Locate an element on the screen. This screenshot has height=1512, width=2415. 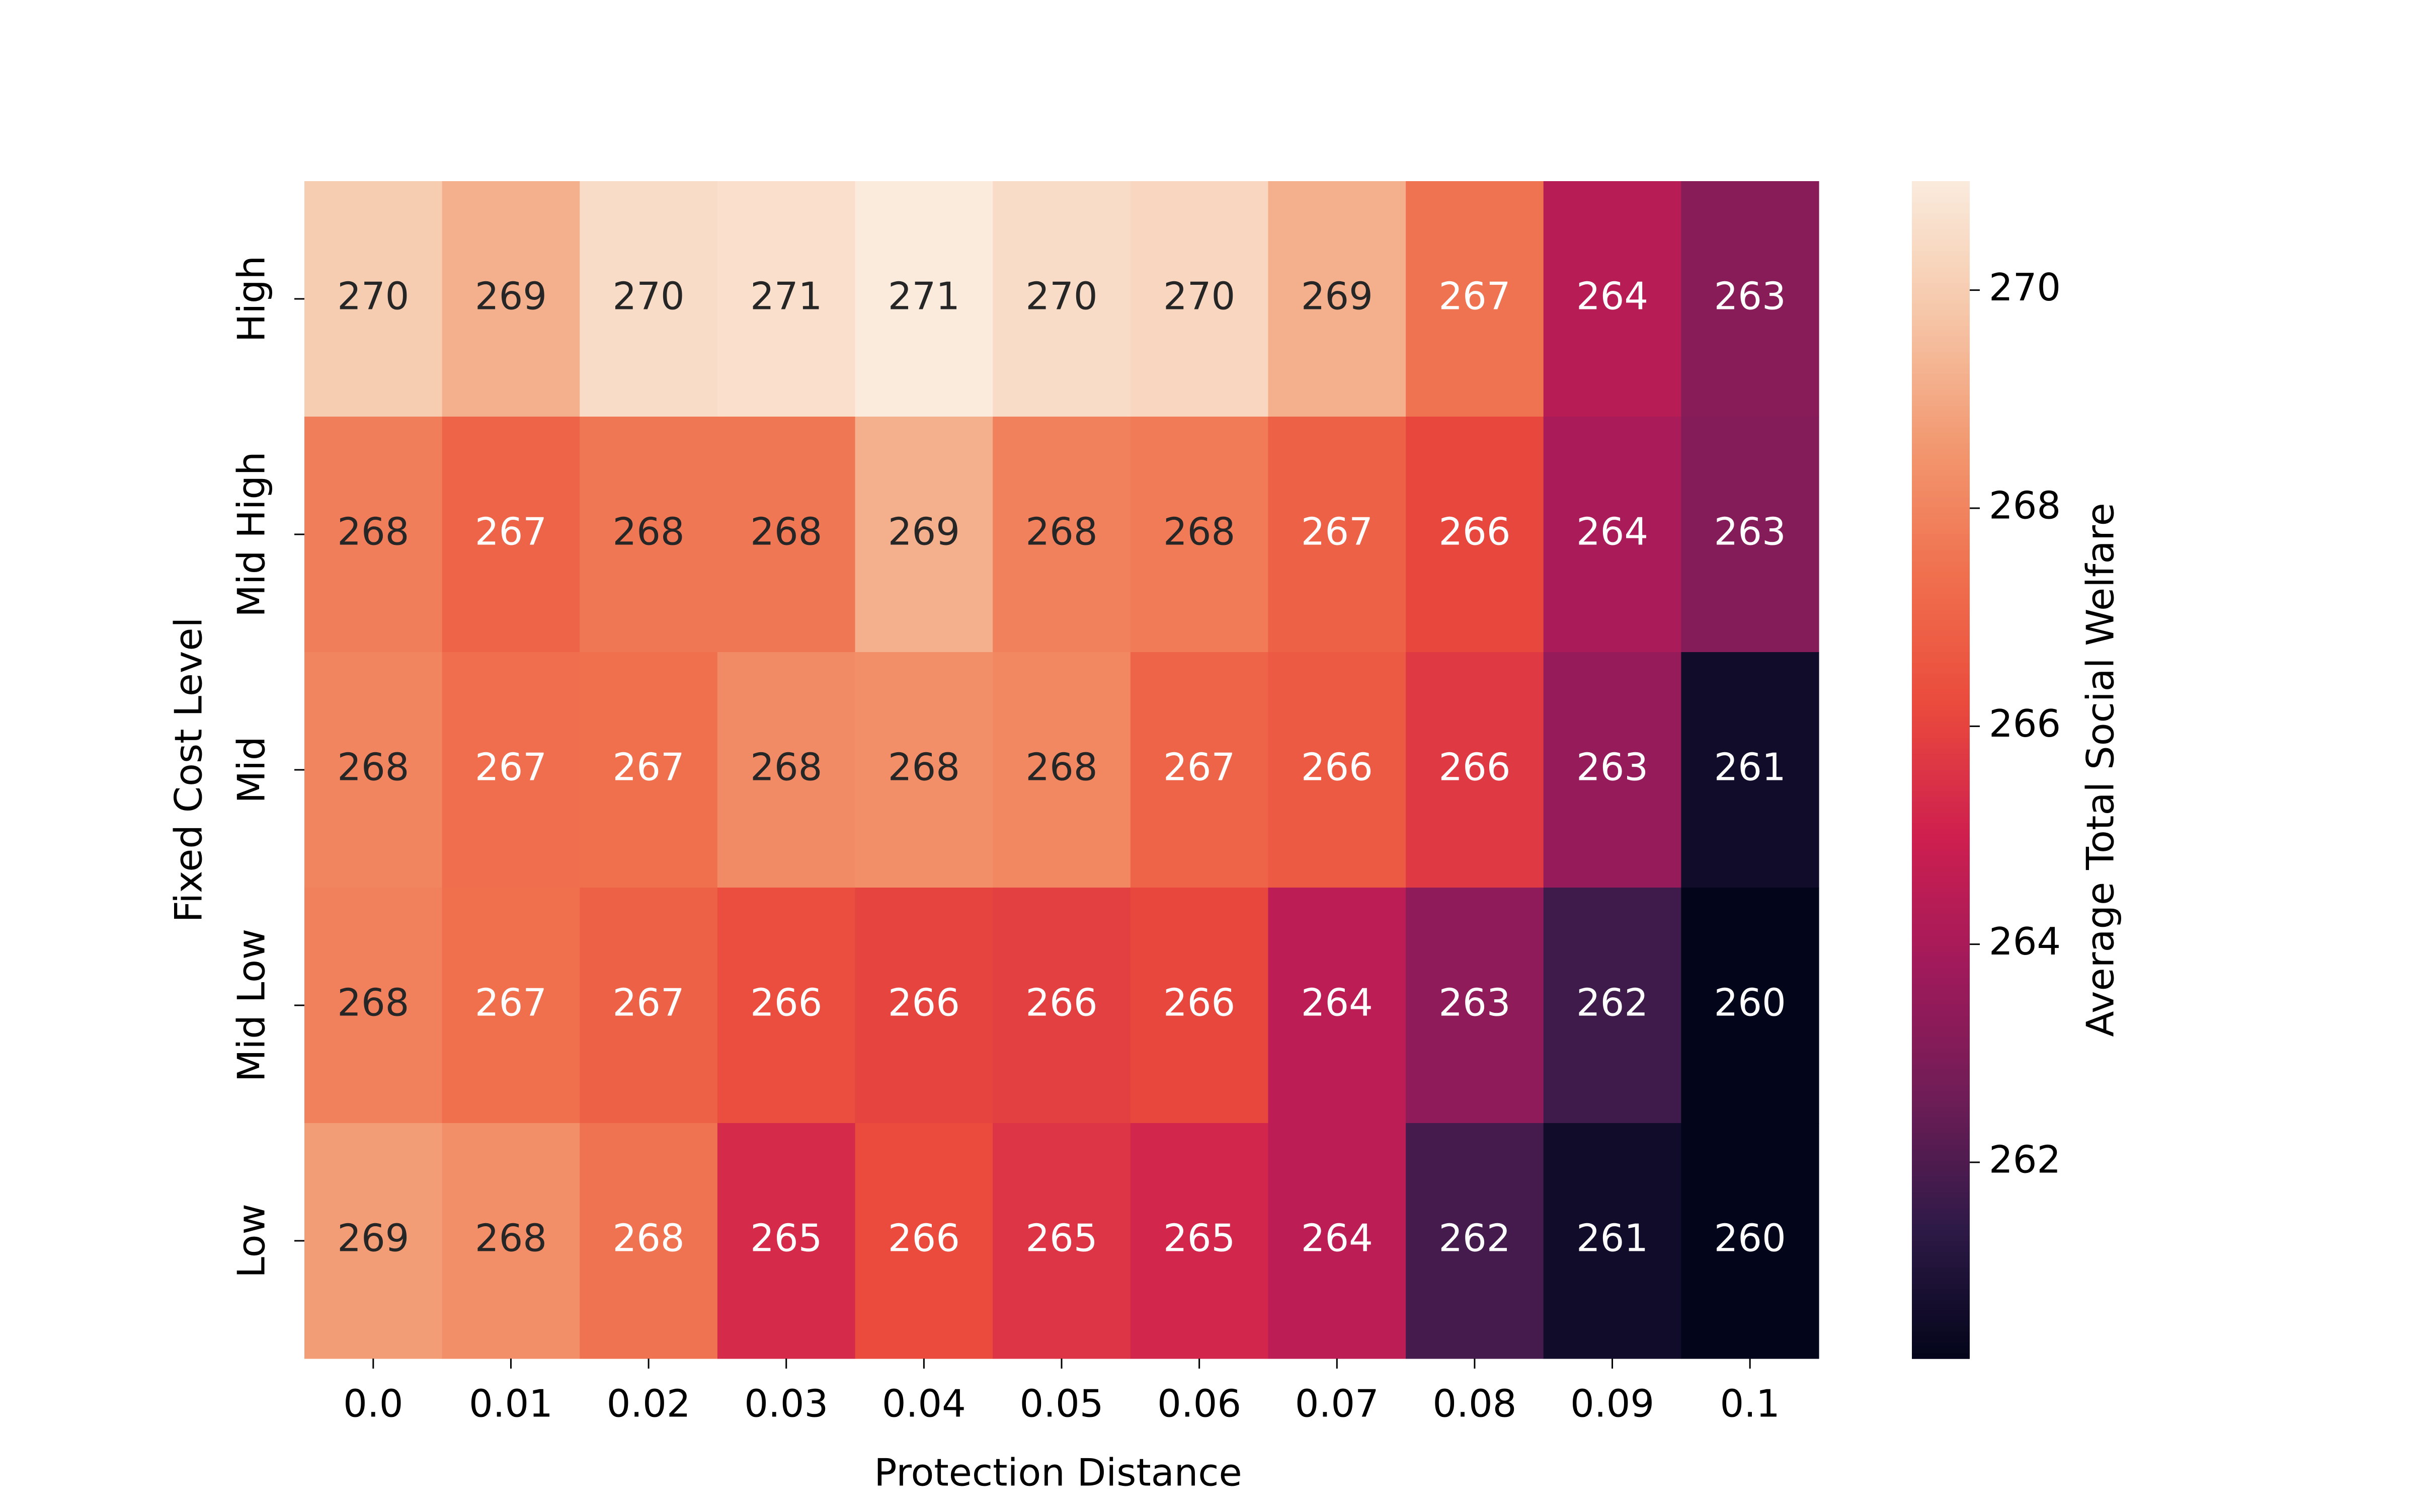
y-tick-label: Low is located at coordinates (251, 1241).